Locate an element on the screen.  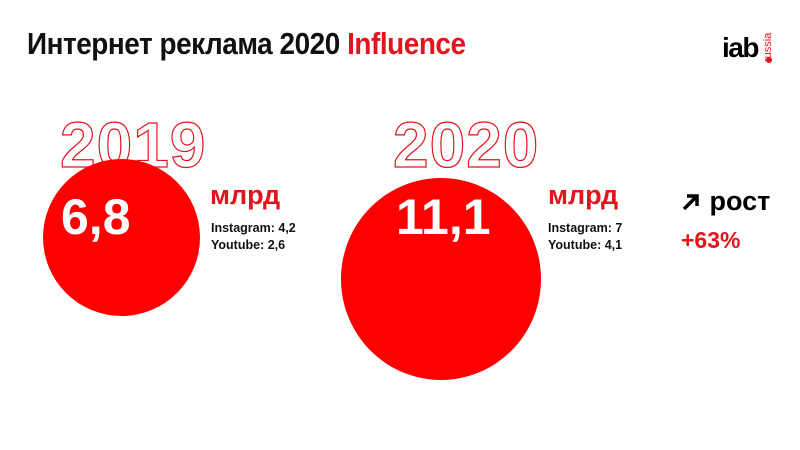
instagram-2019: Instagram: 4,2 is located at coordinates (253, 228).